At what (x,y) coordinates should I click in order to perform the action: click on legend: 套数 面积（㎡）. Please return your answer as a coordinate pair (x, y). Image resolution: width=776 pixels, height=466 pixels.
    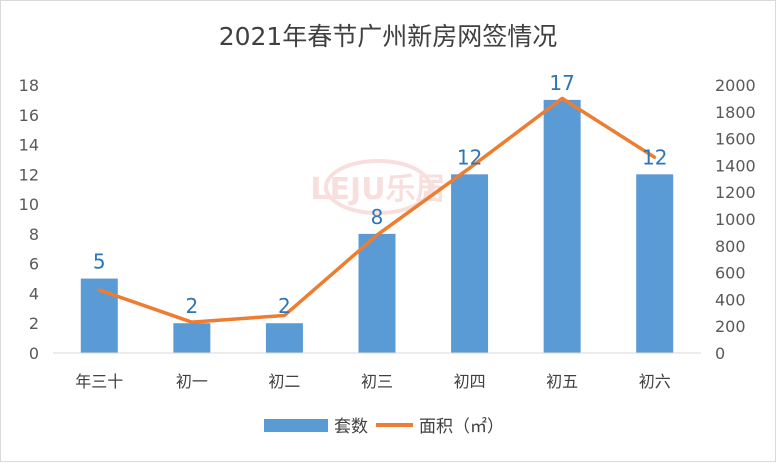
    Looking at the image, I should click on (384, 427).